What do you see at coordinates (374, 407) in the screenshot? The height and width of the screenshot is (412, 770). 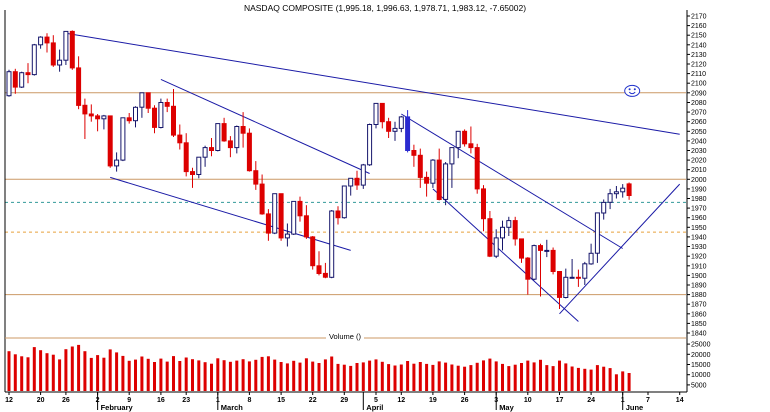 I see `month-label: April` at bounding box center [374, 407].